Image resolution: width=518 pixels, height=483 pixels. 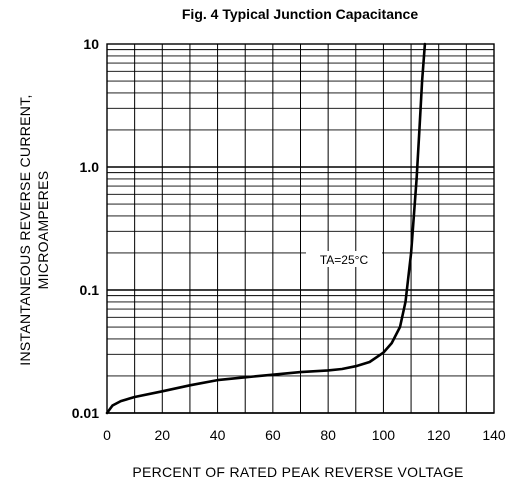 I want to click on y-tick-labels: 10 1.0 0.1 0.01, so click(x=85, y=228).